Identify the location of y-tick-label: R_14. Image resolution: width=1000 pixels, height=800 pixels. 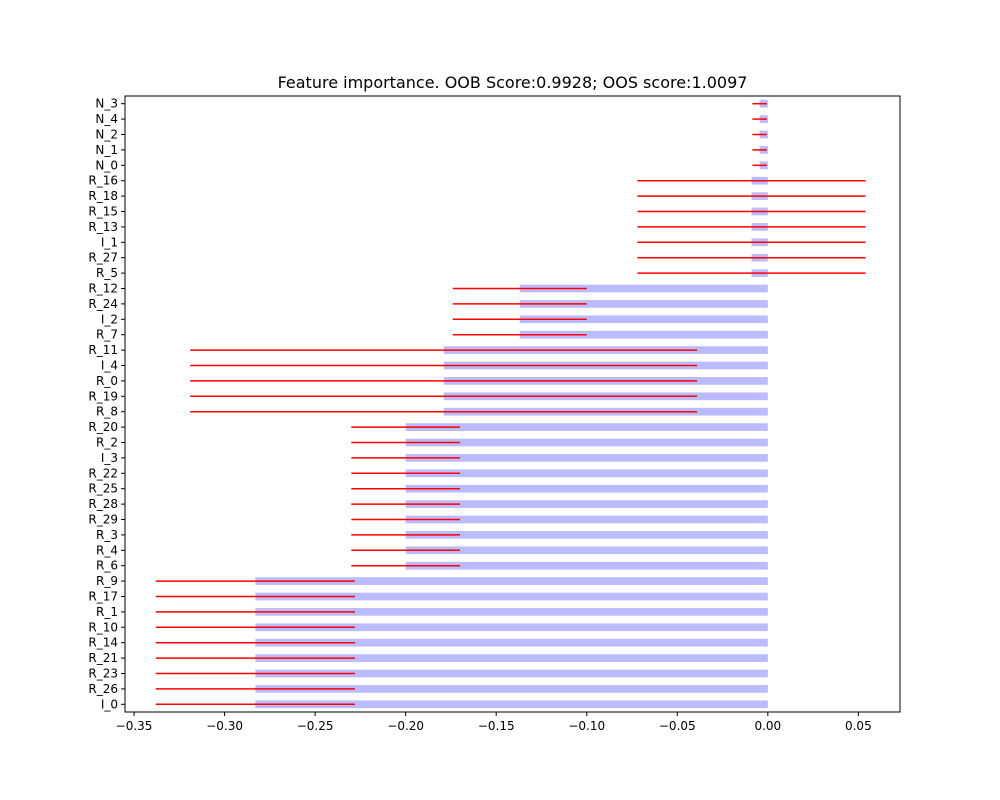
(103, 643).